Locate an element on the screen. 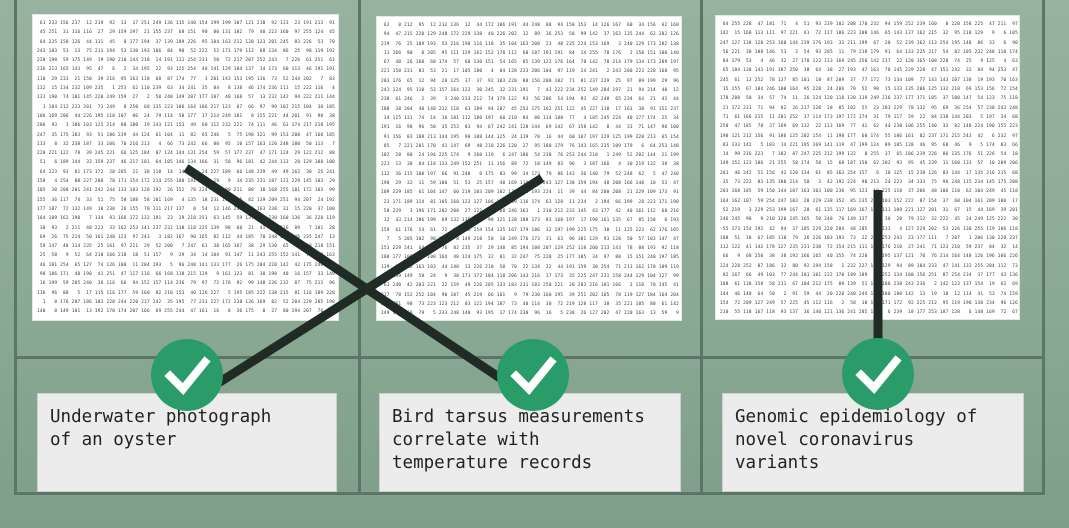  caption-1: Underwater photograph of an oyster is located at coordinates (187, 442).